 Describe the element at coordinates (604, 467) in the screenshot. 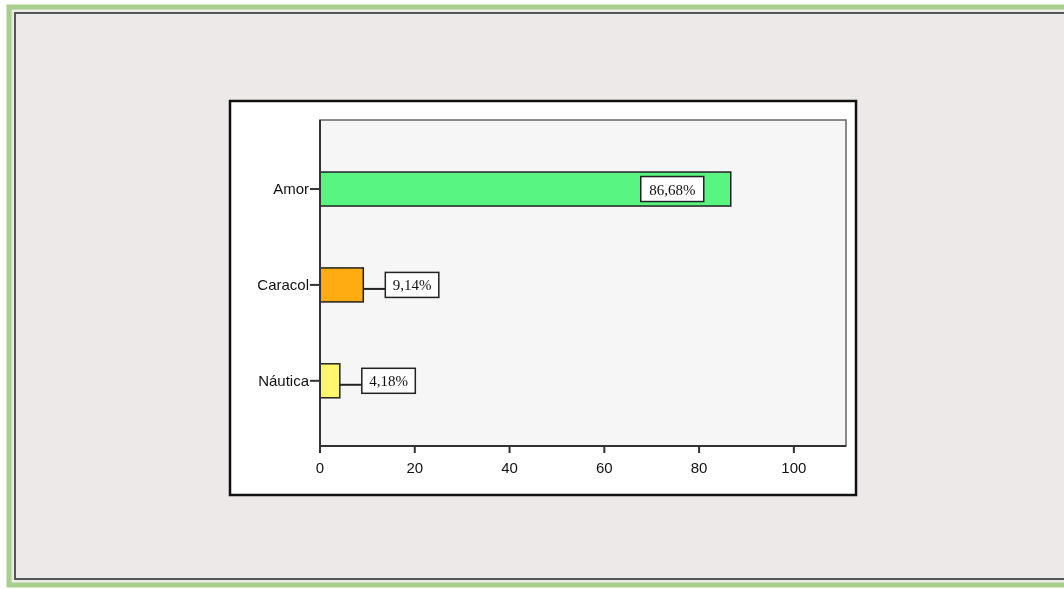

I see `x-tick-label: 60` at that location.